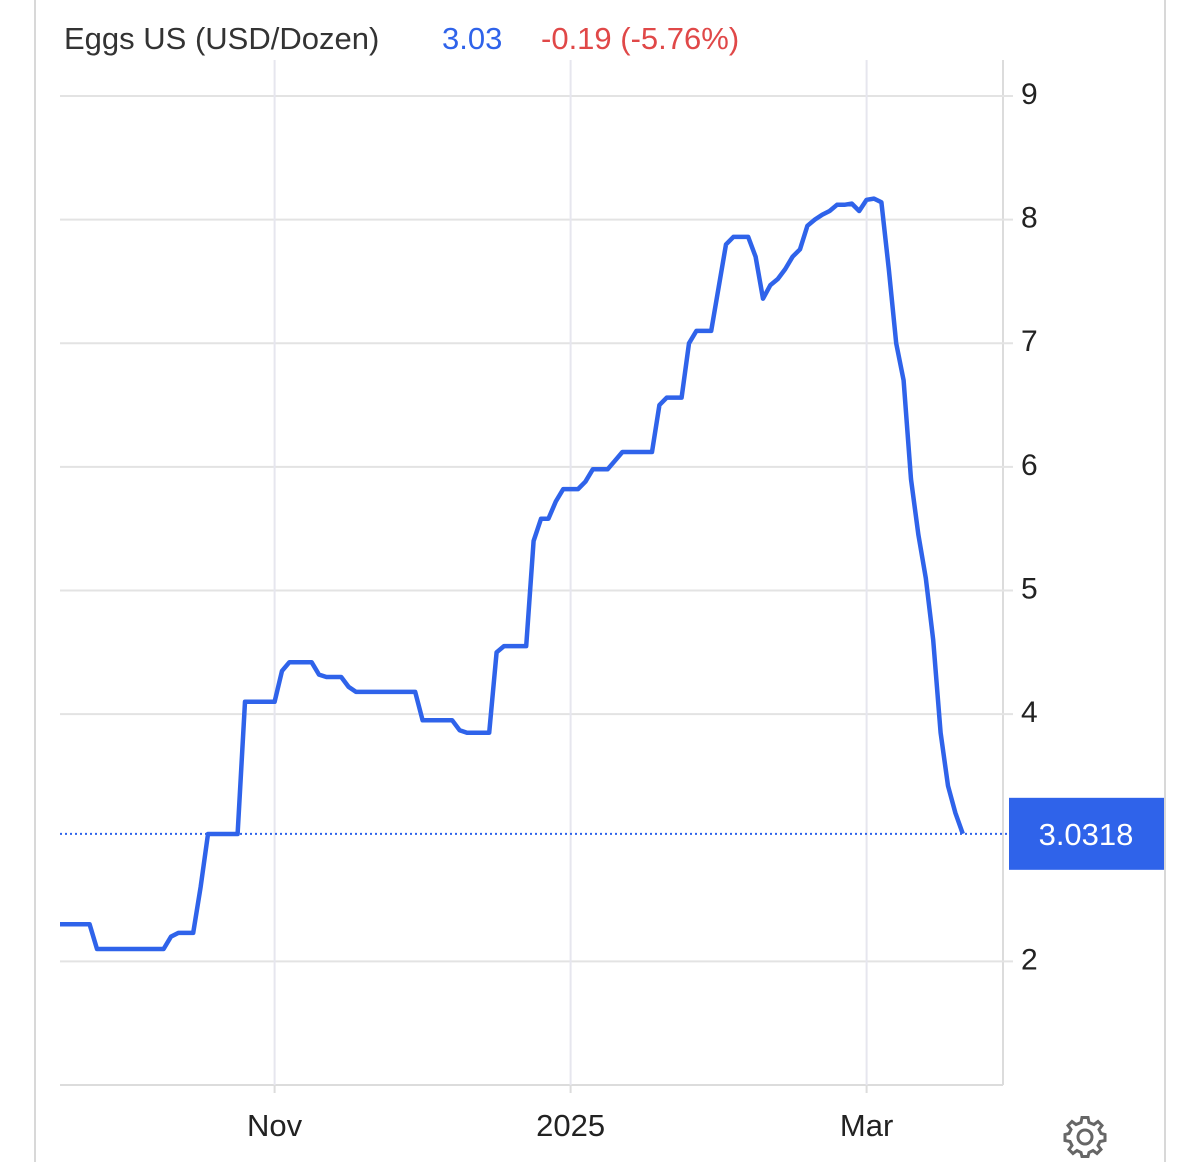 The image size is (1200, 1162). What do you see at coordinates (1029, 341) in the screenshot?
I see `y-tick-label: 7` at bounding box center [1029, 341].